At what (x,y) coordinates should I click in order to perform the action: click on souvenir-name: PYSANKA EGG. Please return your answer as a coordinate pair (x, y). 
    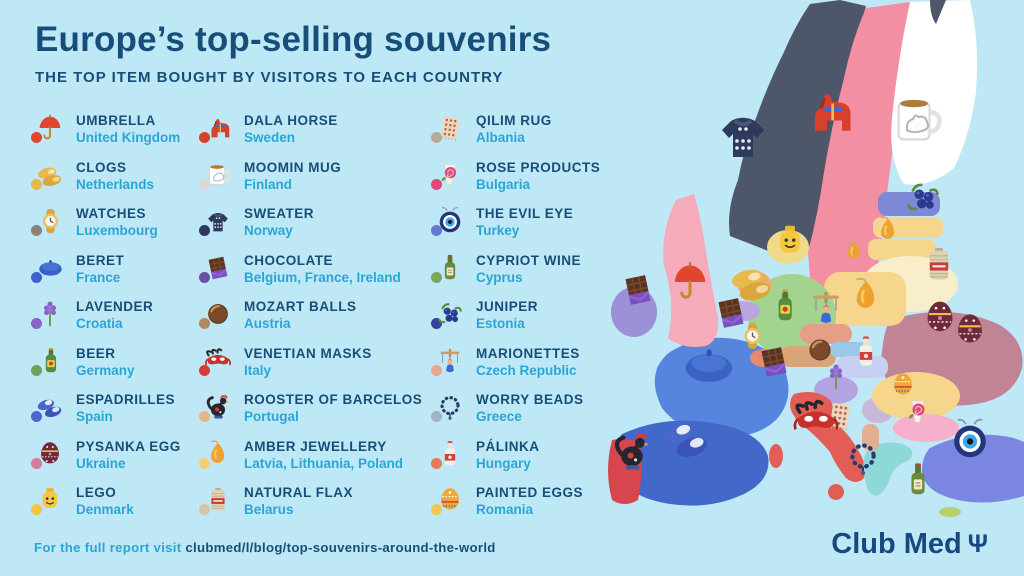
    Looking at the image, I should click on (128, 446).